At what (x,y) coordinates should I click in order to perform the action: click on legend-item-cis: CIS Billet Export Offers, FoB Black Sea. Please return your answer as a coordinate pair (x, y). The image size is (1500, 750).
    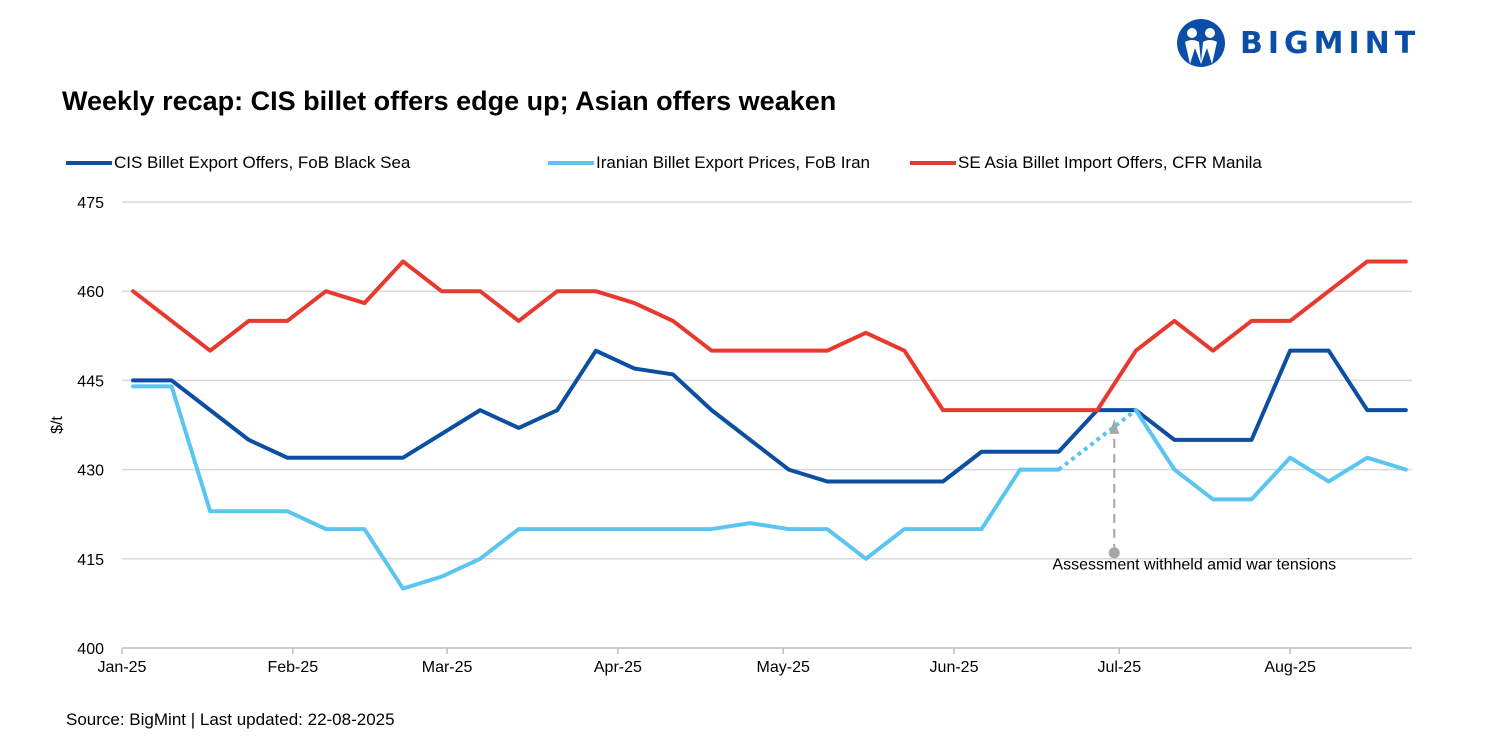
    Looking at the image, I should click on (307, 163).